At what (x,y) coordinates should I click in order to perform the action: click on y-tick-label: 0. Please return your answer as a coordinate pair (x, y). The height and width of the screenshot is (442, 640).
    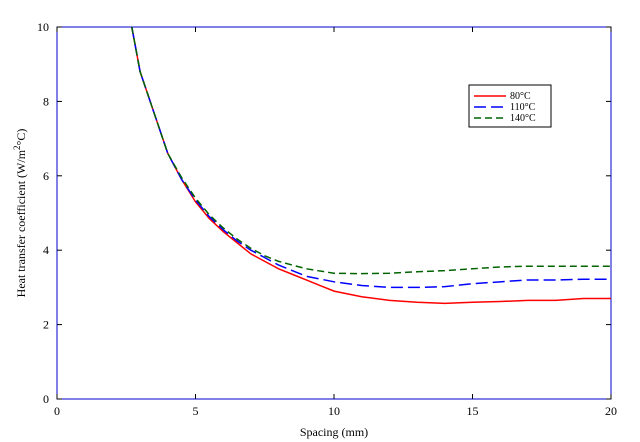
    Looking at the image, I should click on (46, 399).